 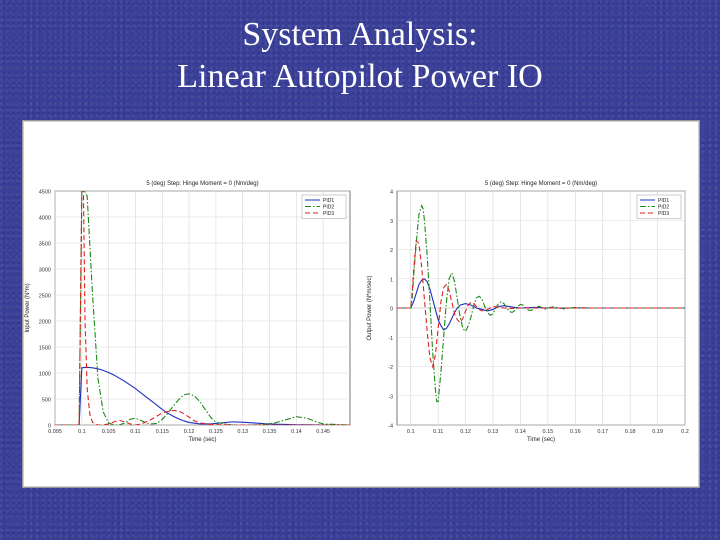 What do you see at coordinates (45, 375) in the screenshot?
I see `y-tick-label: 1000` at bounding box center [45, 375].